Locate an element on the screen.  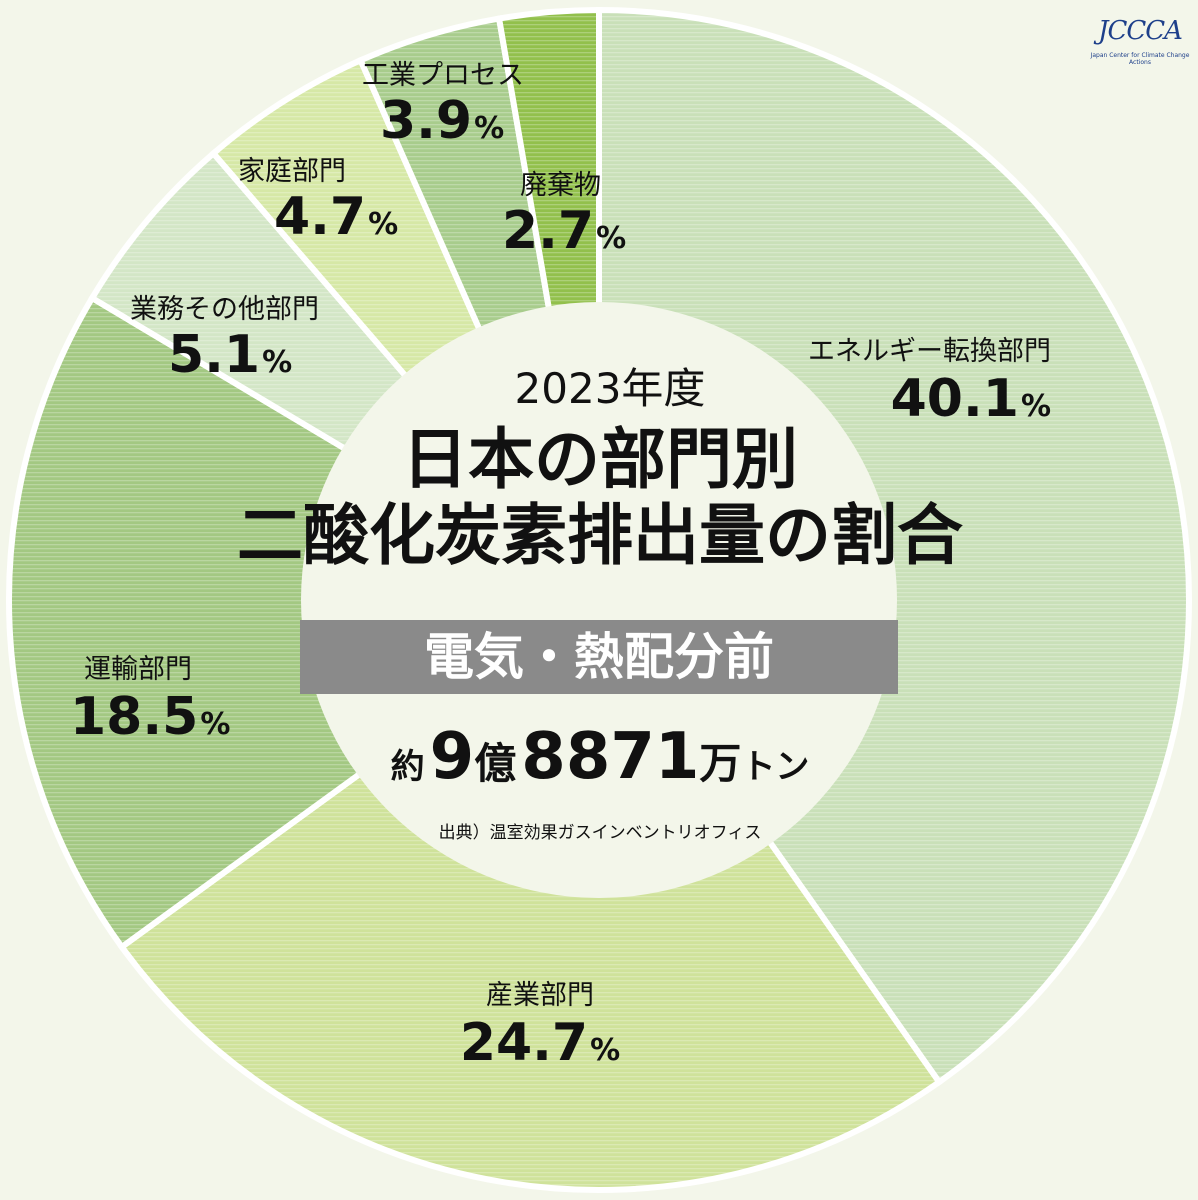
title-line-2: 二酸化炭素排出量の割合 is located at coordinates (600, 535).